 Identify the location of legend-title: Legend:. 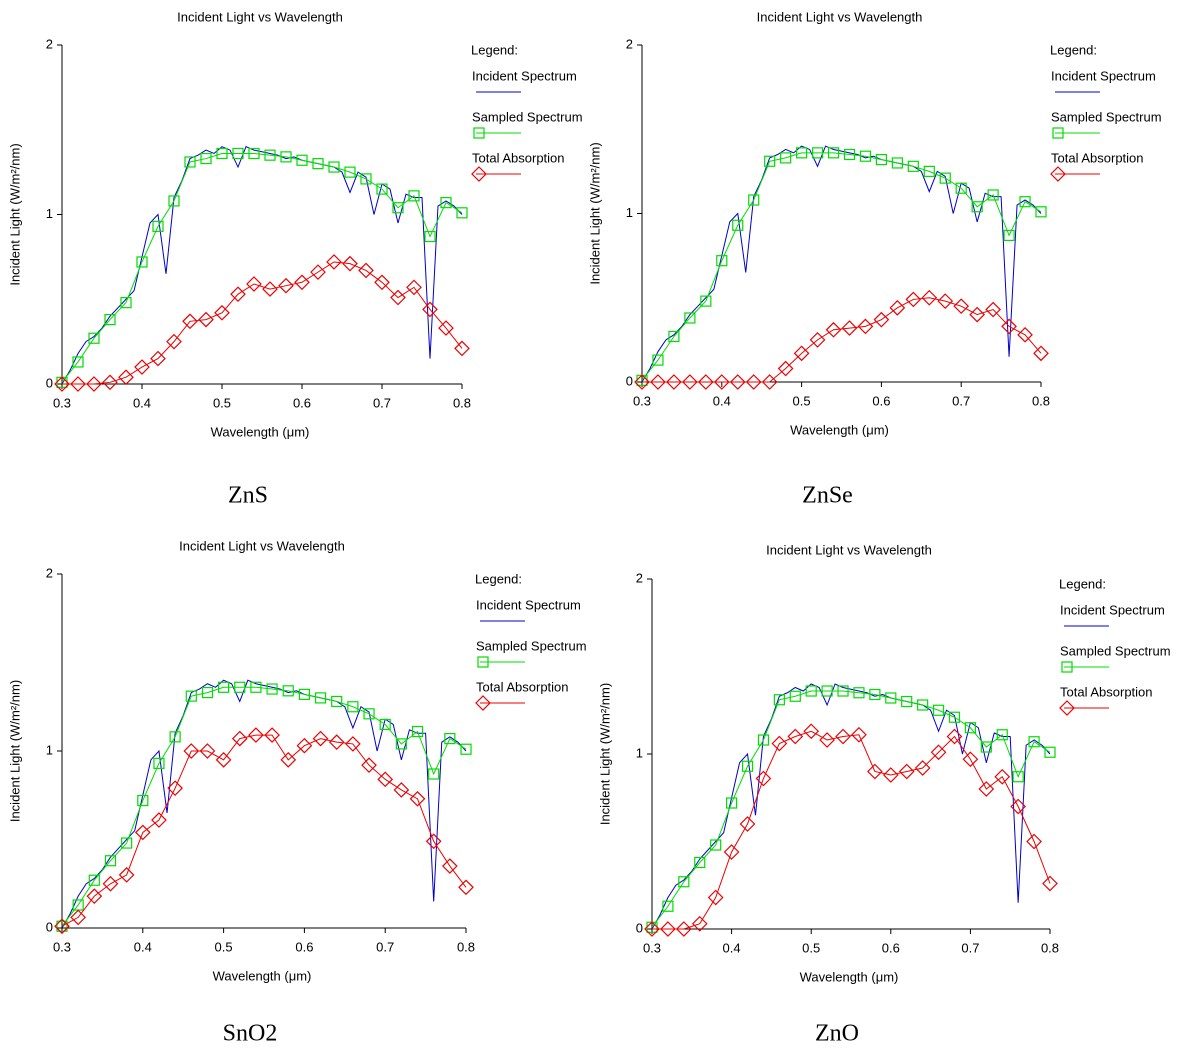
(498, 578).